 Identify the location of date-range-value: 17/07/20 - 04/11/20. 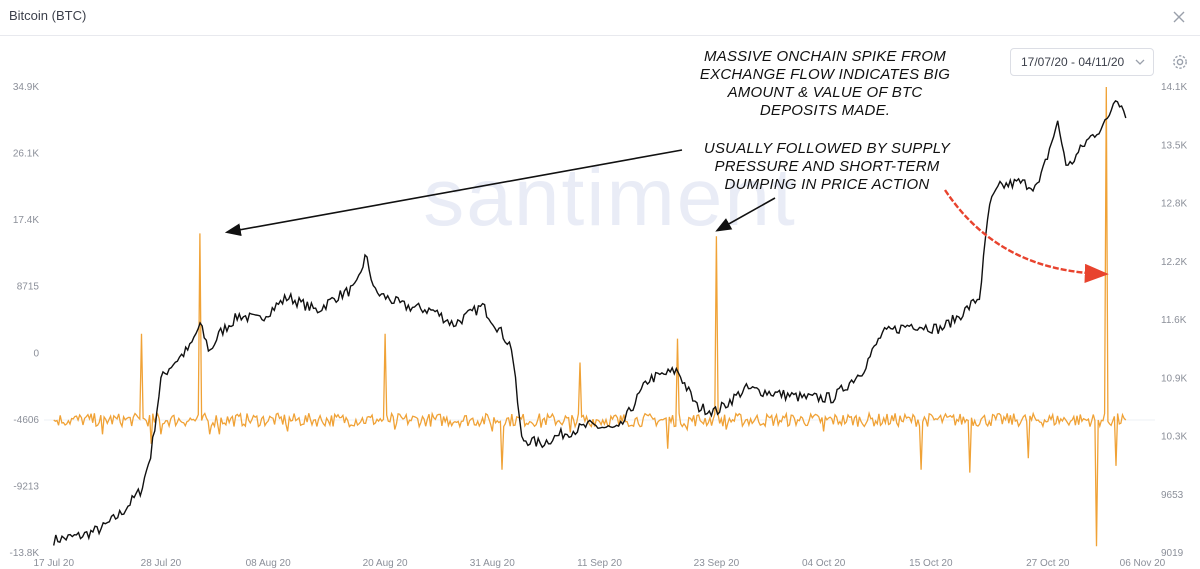
(1073, 62).